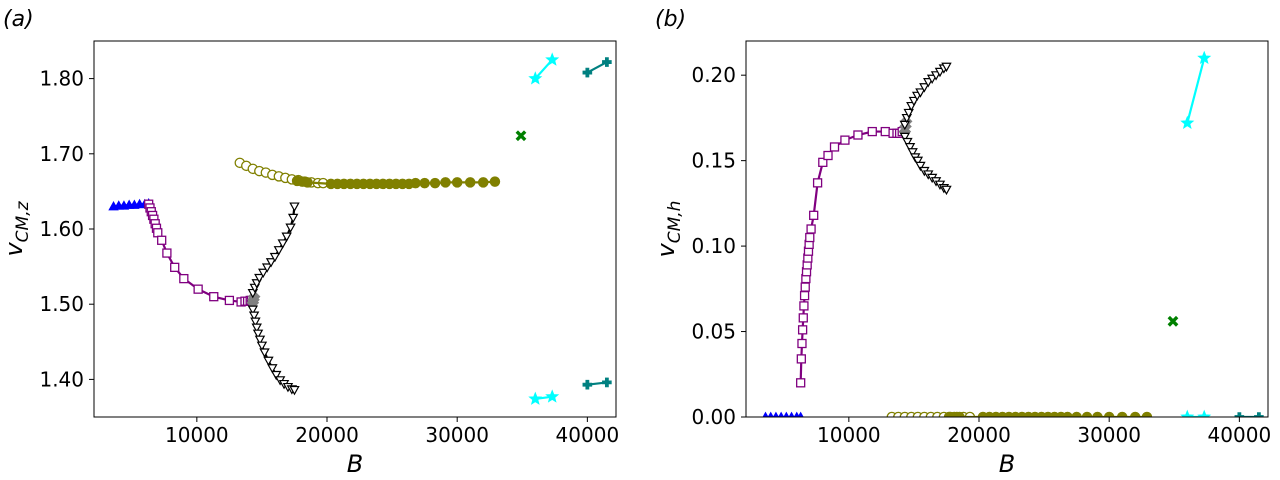 This screenshot has width=1280, height=480. I want to click on y-axis-label-subscript: CM,h, so click(675, 222).